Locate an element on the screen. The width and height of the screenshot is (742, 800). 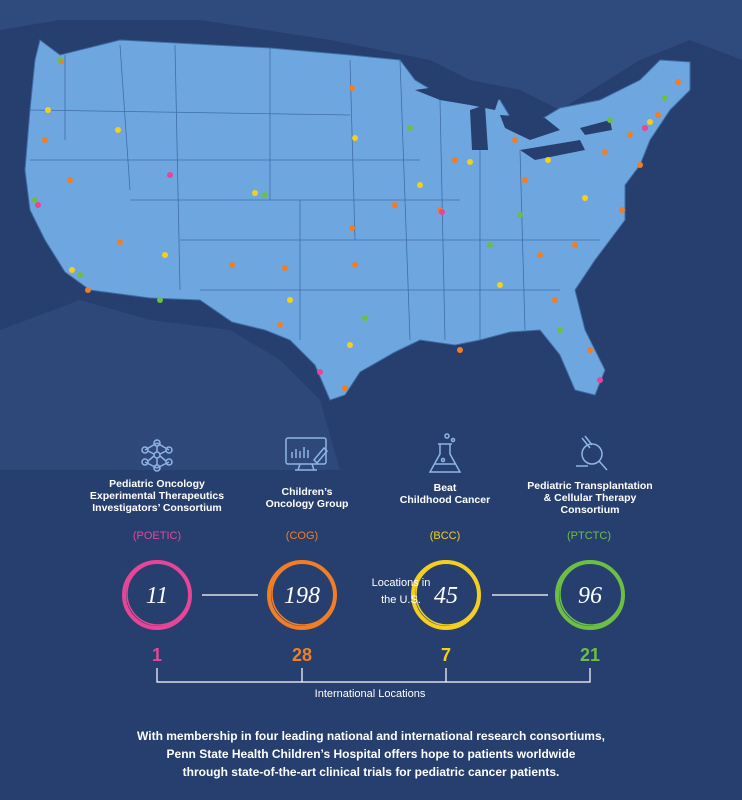
mexico-land is located at coordinates (170, 385).